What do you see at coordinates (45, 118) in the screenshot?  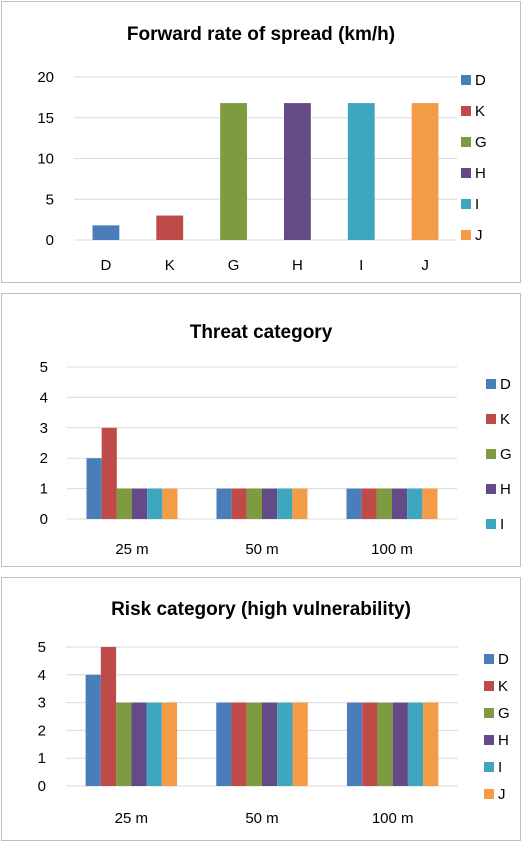 I see `y-tick-label: 15` at bounding box center [45, 118].